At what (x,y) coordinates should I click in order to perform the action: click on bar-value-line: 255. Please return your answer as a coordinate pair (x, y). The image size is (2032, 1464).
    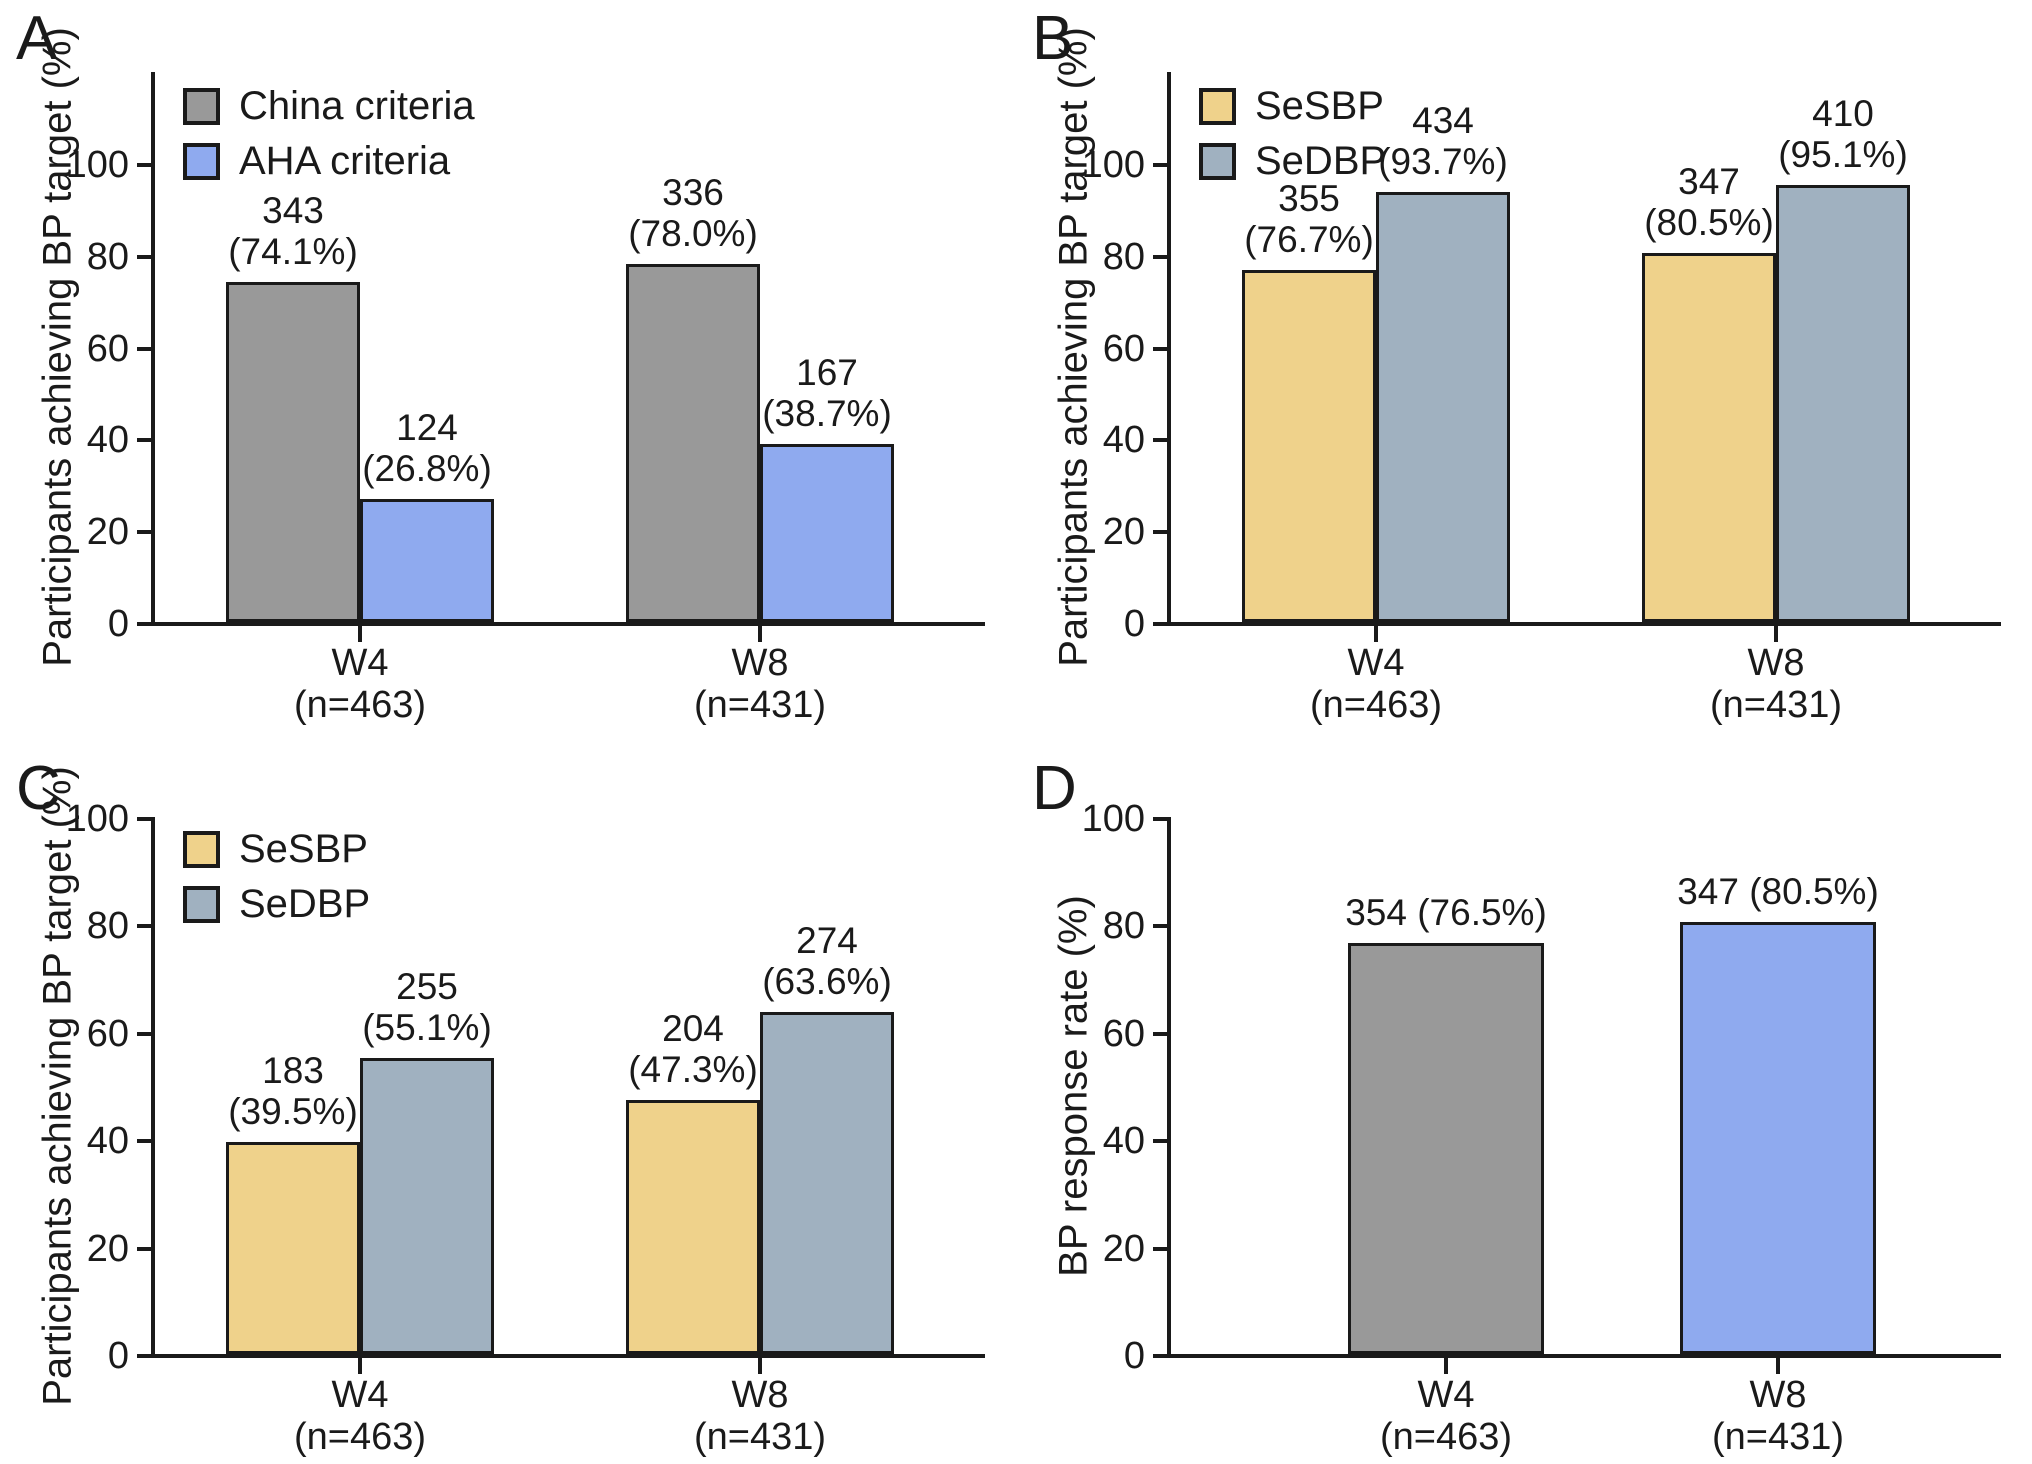
    Looking at the image, I should click on (427, 986).